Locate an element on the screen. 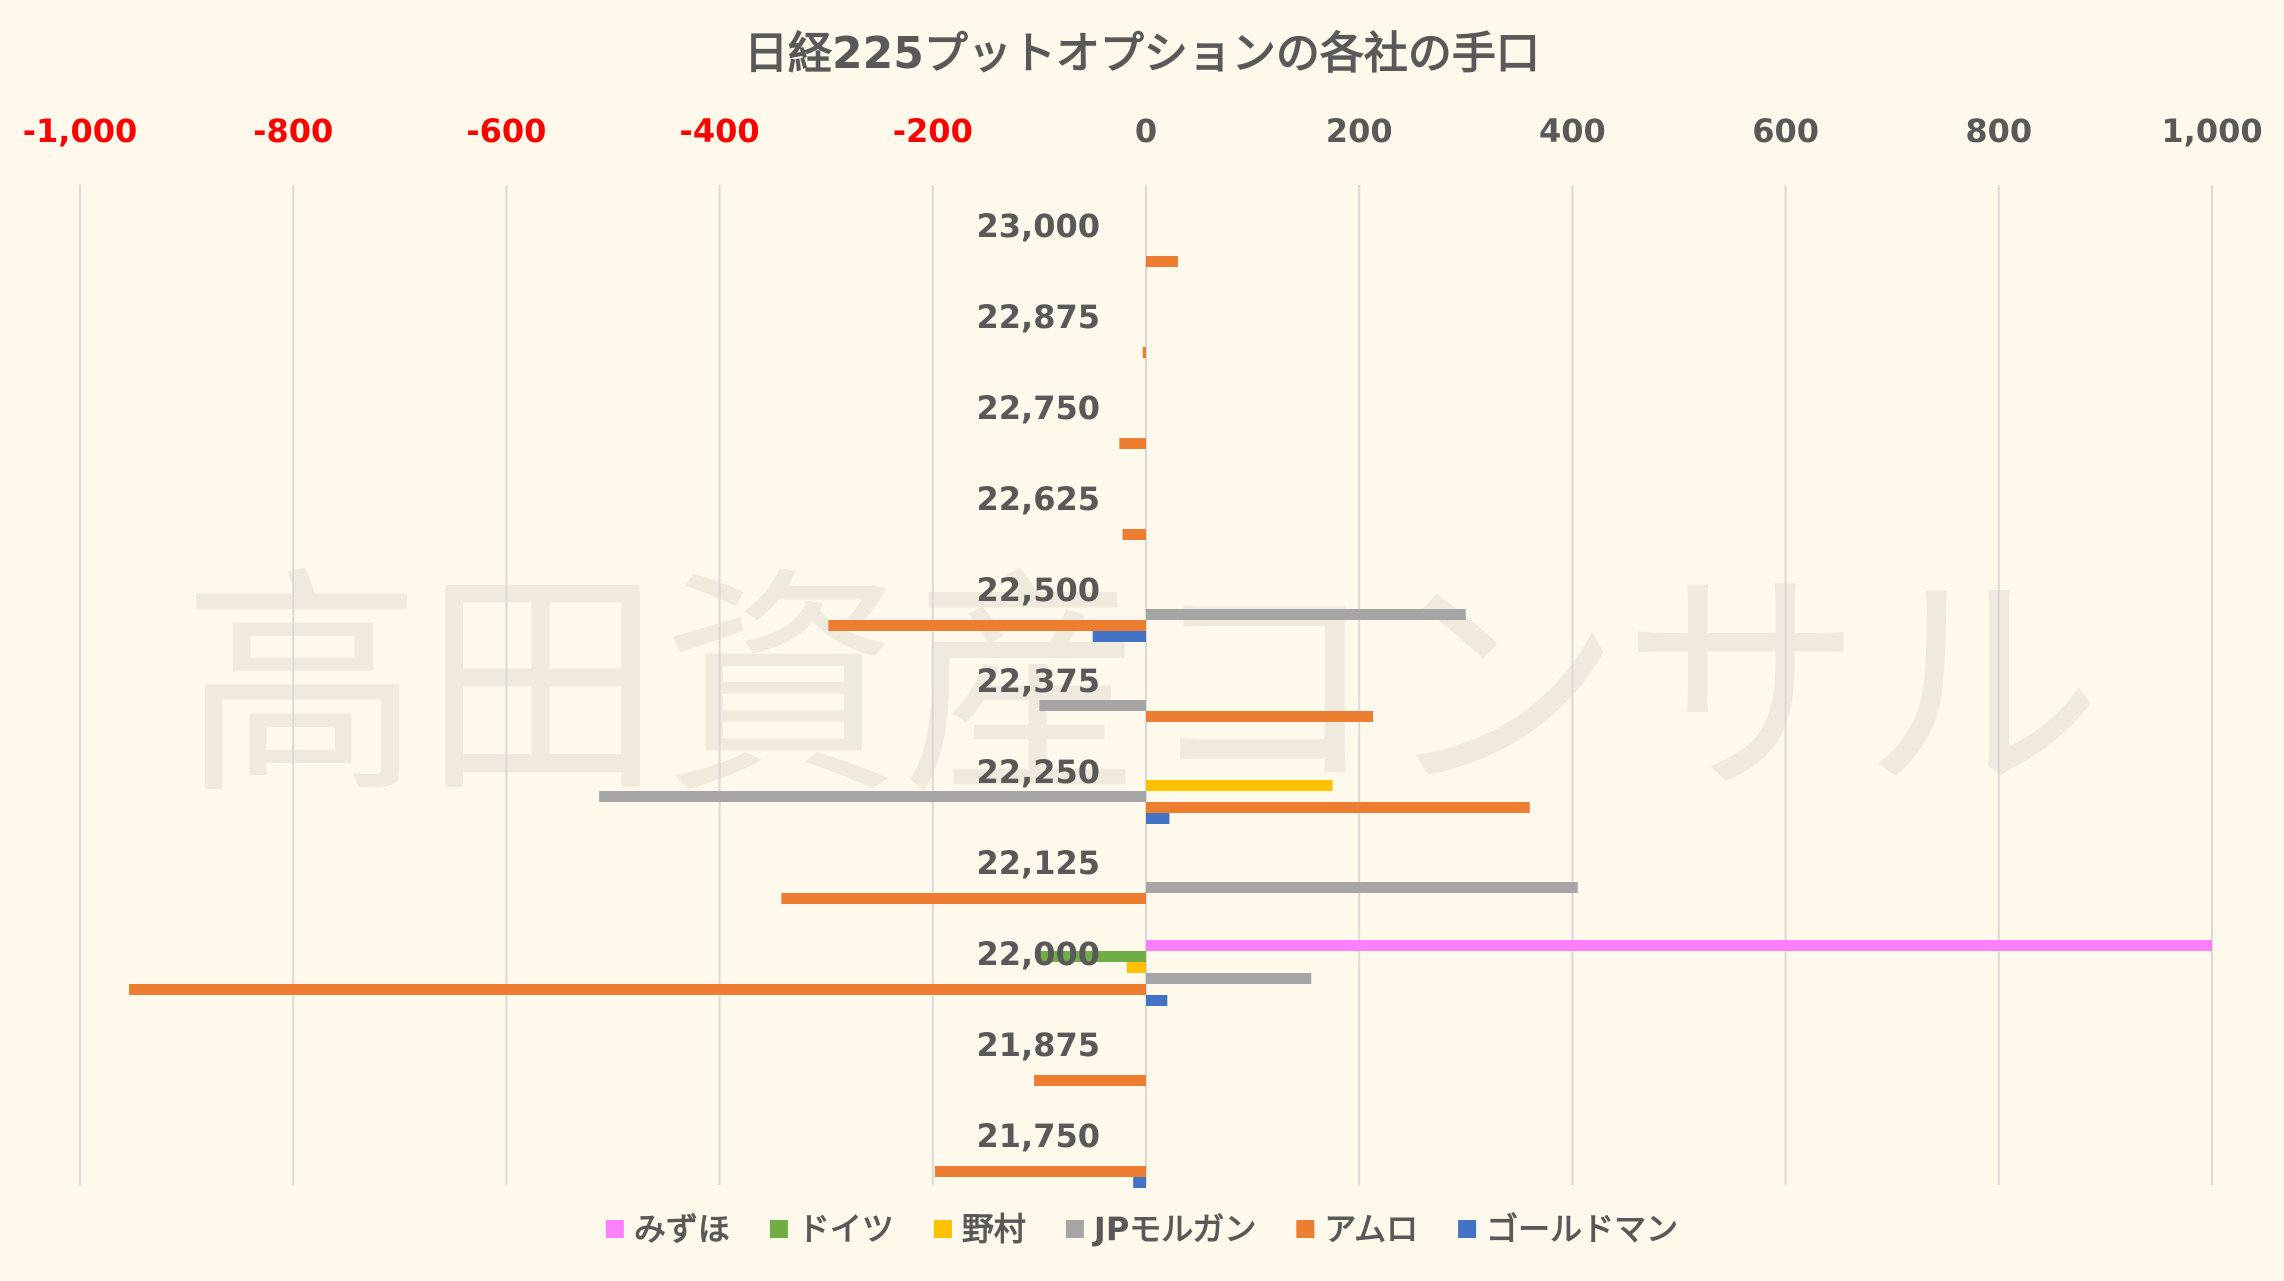  y-tick-label: 22,375 is located at coordinates (1038, 681).